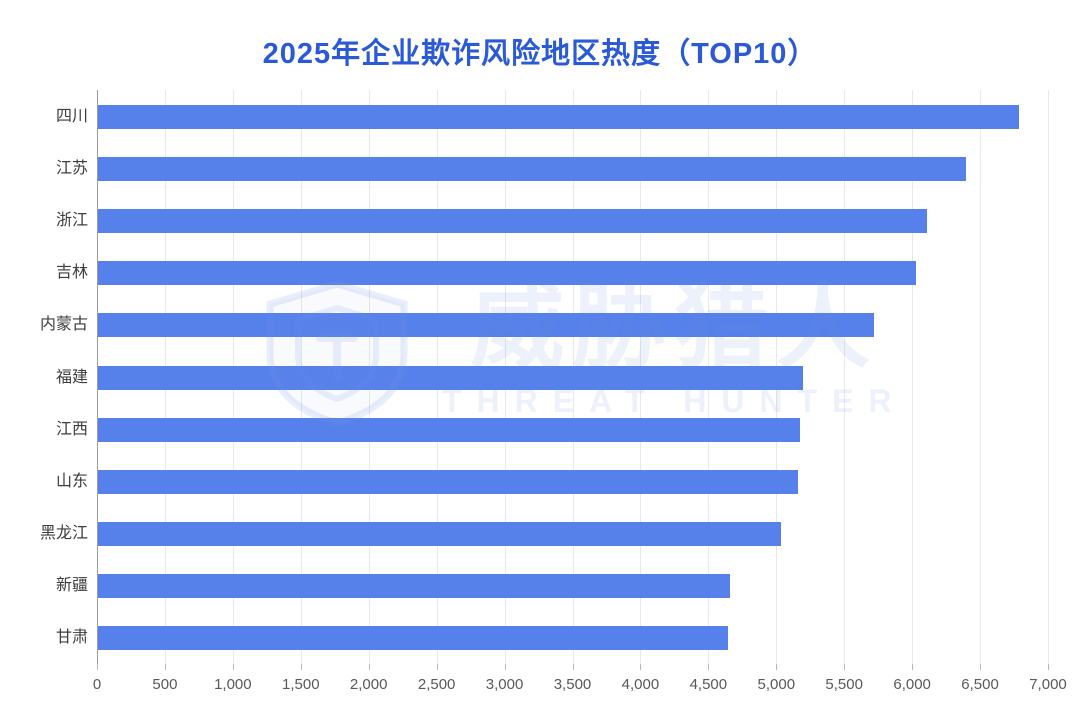  Describe the element at coordinates (71, 221) in the screenshot. I see `y-axis-label: 浙江` at that location.